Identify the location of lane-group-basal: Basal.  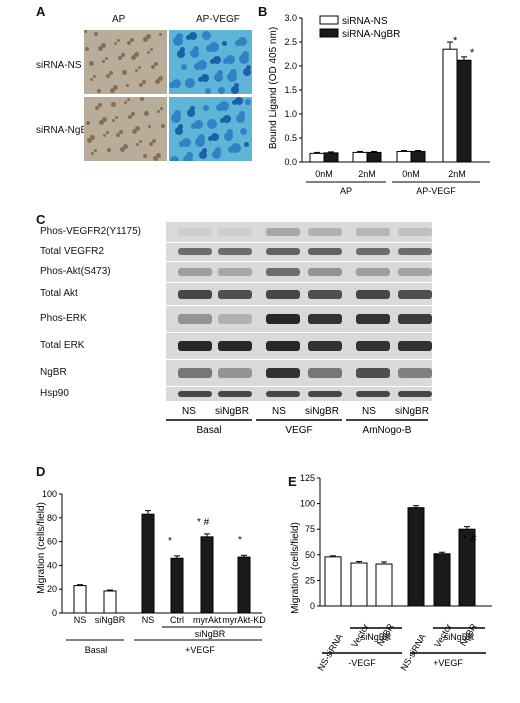
(208, 430).